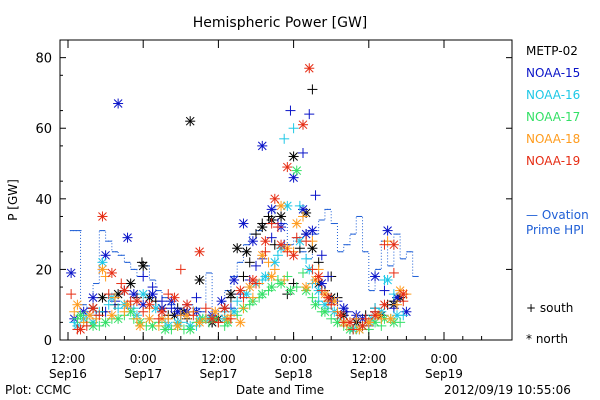 The width and height of the screenshot is (600, 400). What do you see at coordinates (218, 374) in the screenshot?
I see `x-tick-label-date: Sep17` at bounding box center [218, 374].